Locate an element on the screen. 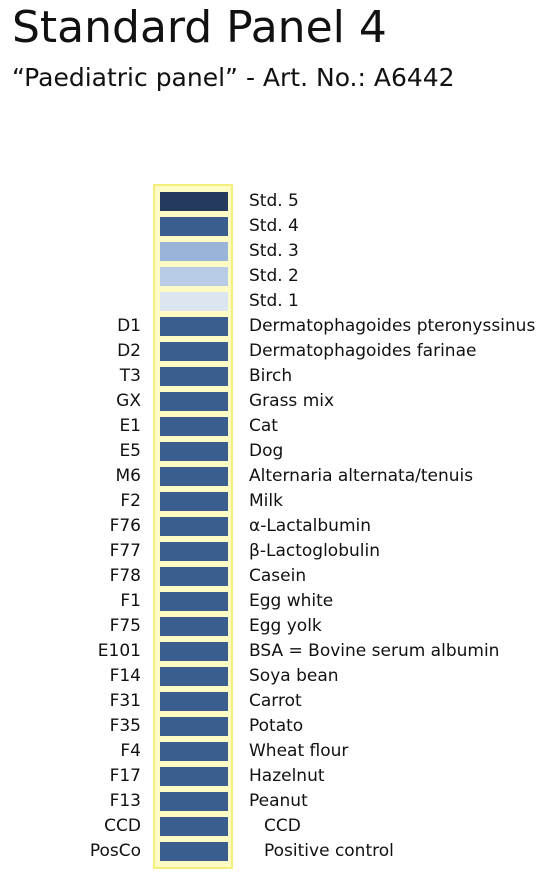 The image size is (558, 881). allergen-name: α-Lactalbumin is located at coordinates (310, 526).